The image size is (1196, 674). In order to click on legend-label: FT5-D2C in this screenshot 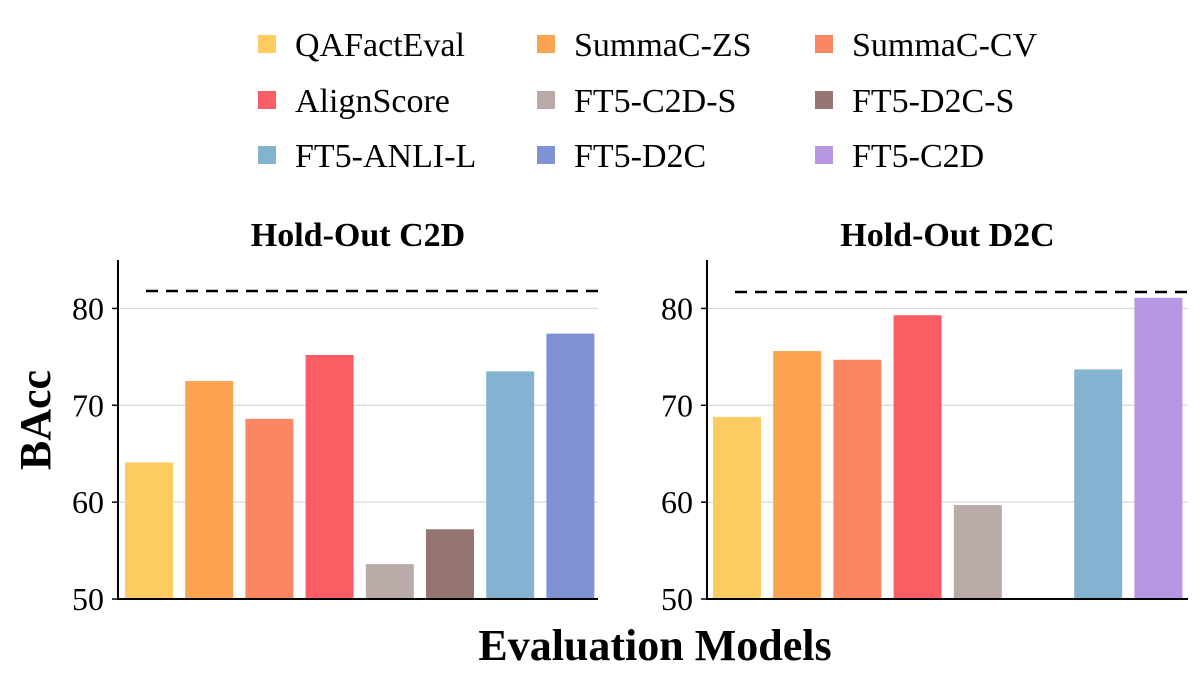, I will do `click(640, 156)`.